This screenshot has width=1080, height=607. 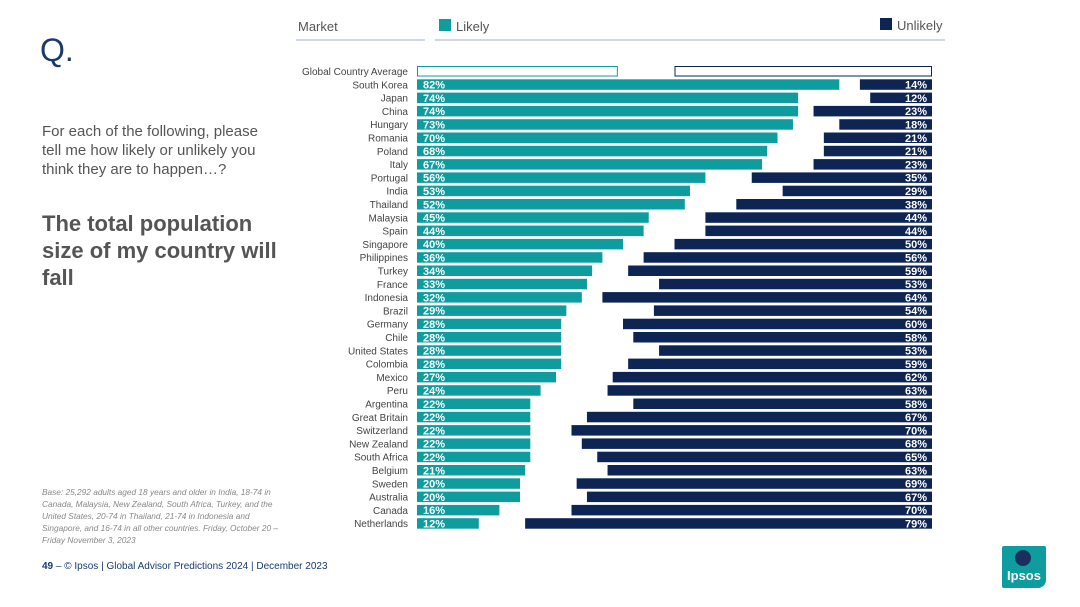 What do you see at coordinates (384, 258) in the screenshot?
I see `category-label: Philippines` at bounding box center [384, 258].